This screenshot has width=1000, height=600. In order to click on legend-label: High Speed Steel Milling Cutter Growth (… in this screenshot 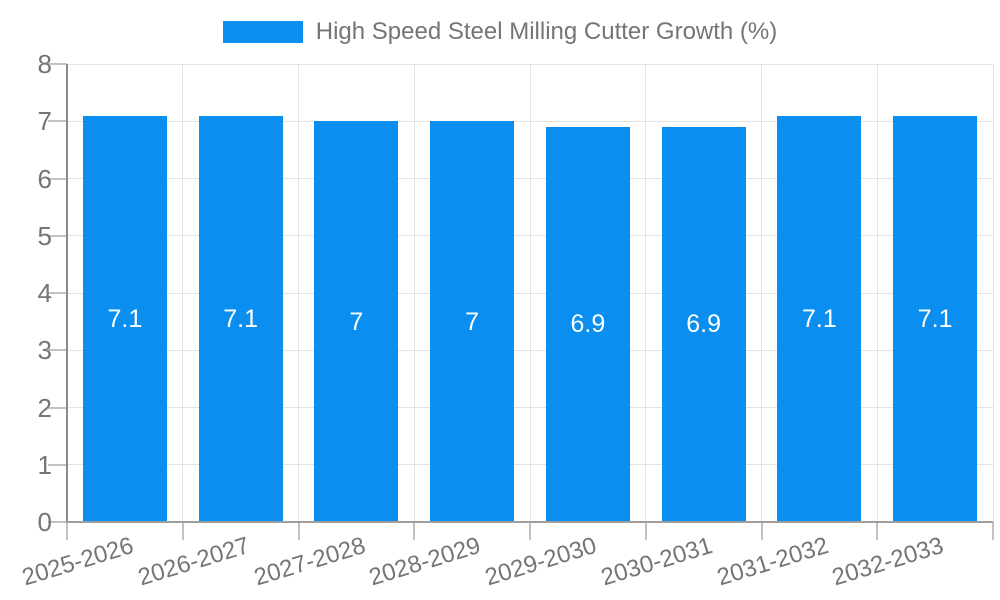, I will do `click(546, 31)`.